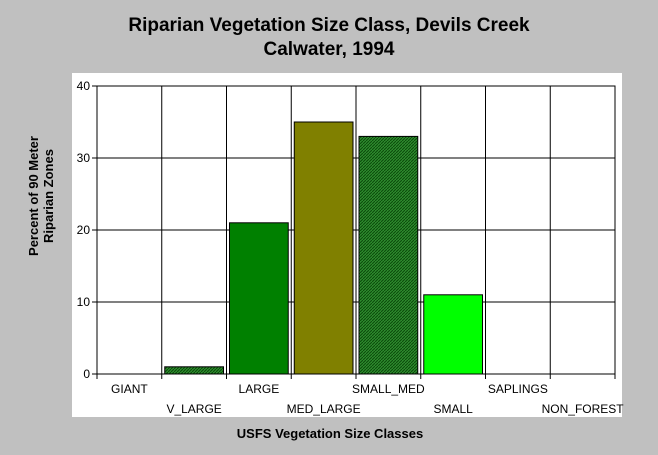 The width and height of the screenshot is (658, 455). I want to click on x-tick-label: SMALL_MED, so click(388, 389).